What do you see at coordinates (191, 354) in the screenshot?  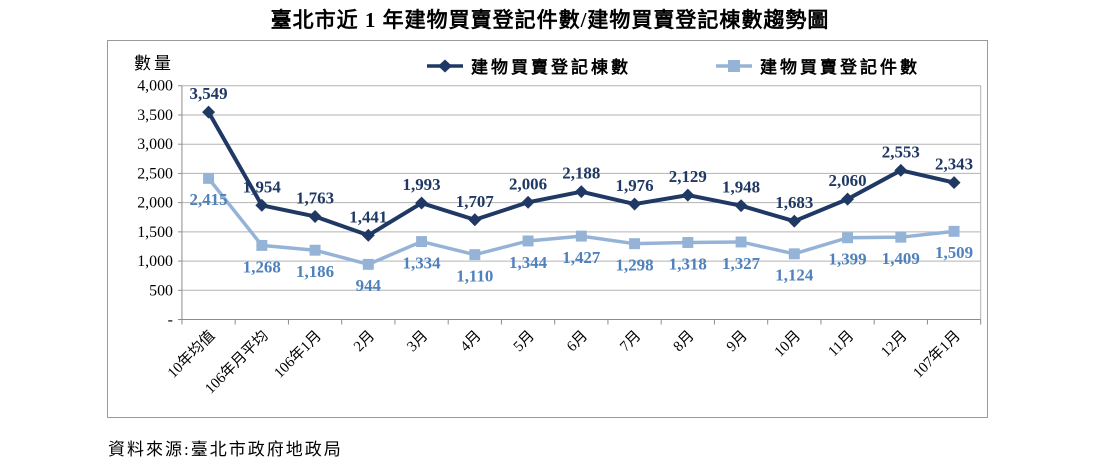 I see `svg-text: 10年均值` at bounding box center [191, 354].